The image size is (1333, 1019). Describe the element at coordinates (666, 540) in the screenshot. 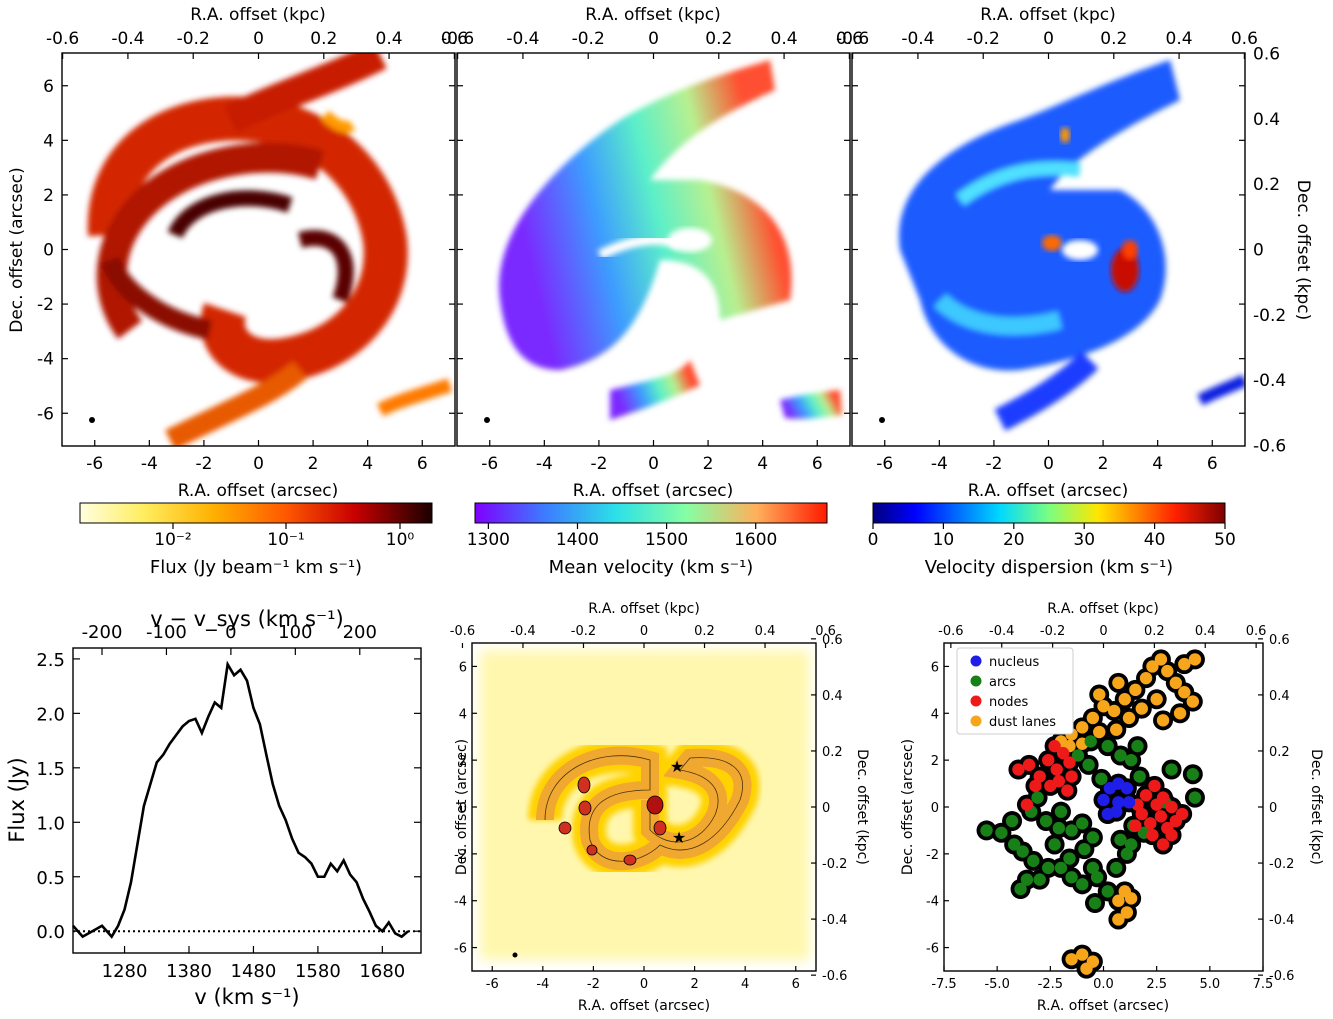

I see `velocity-colorbar-tick-label: 1500` at that location.